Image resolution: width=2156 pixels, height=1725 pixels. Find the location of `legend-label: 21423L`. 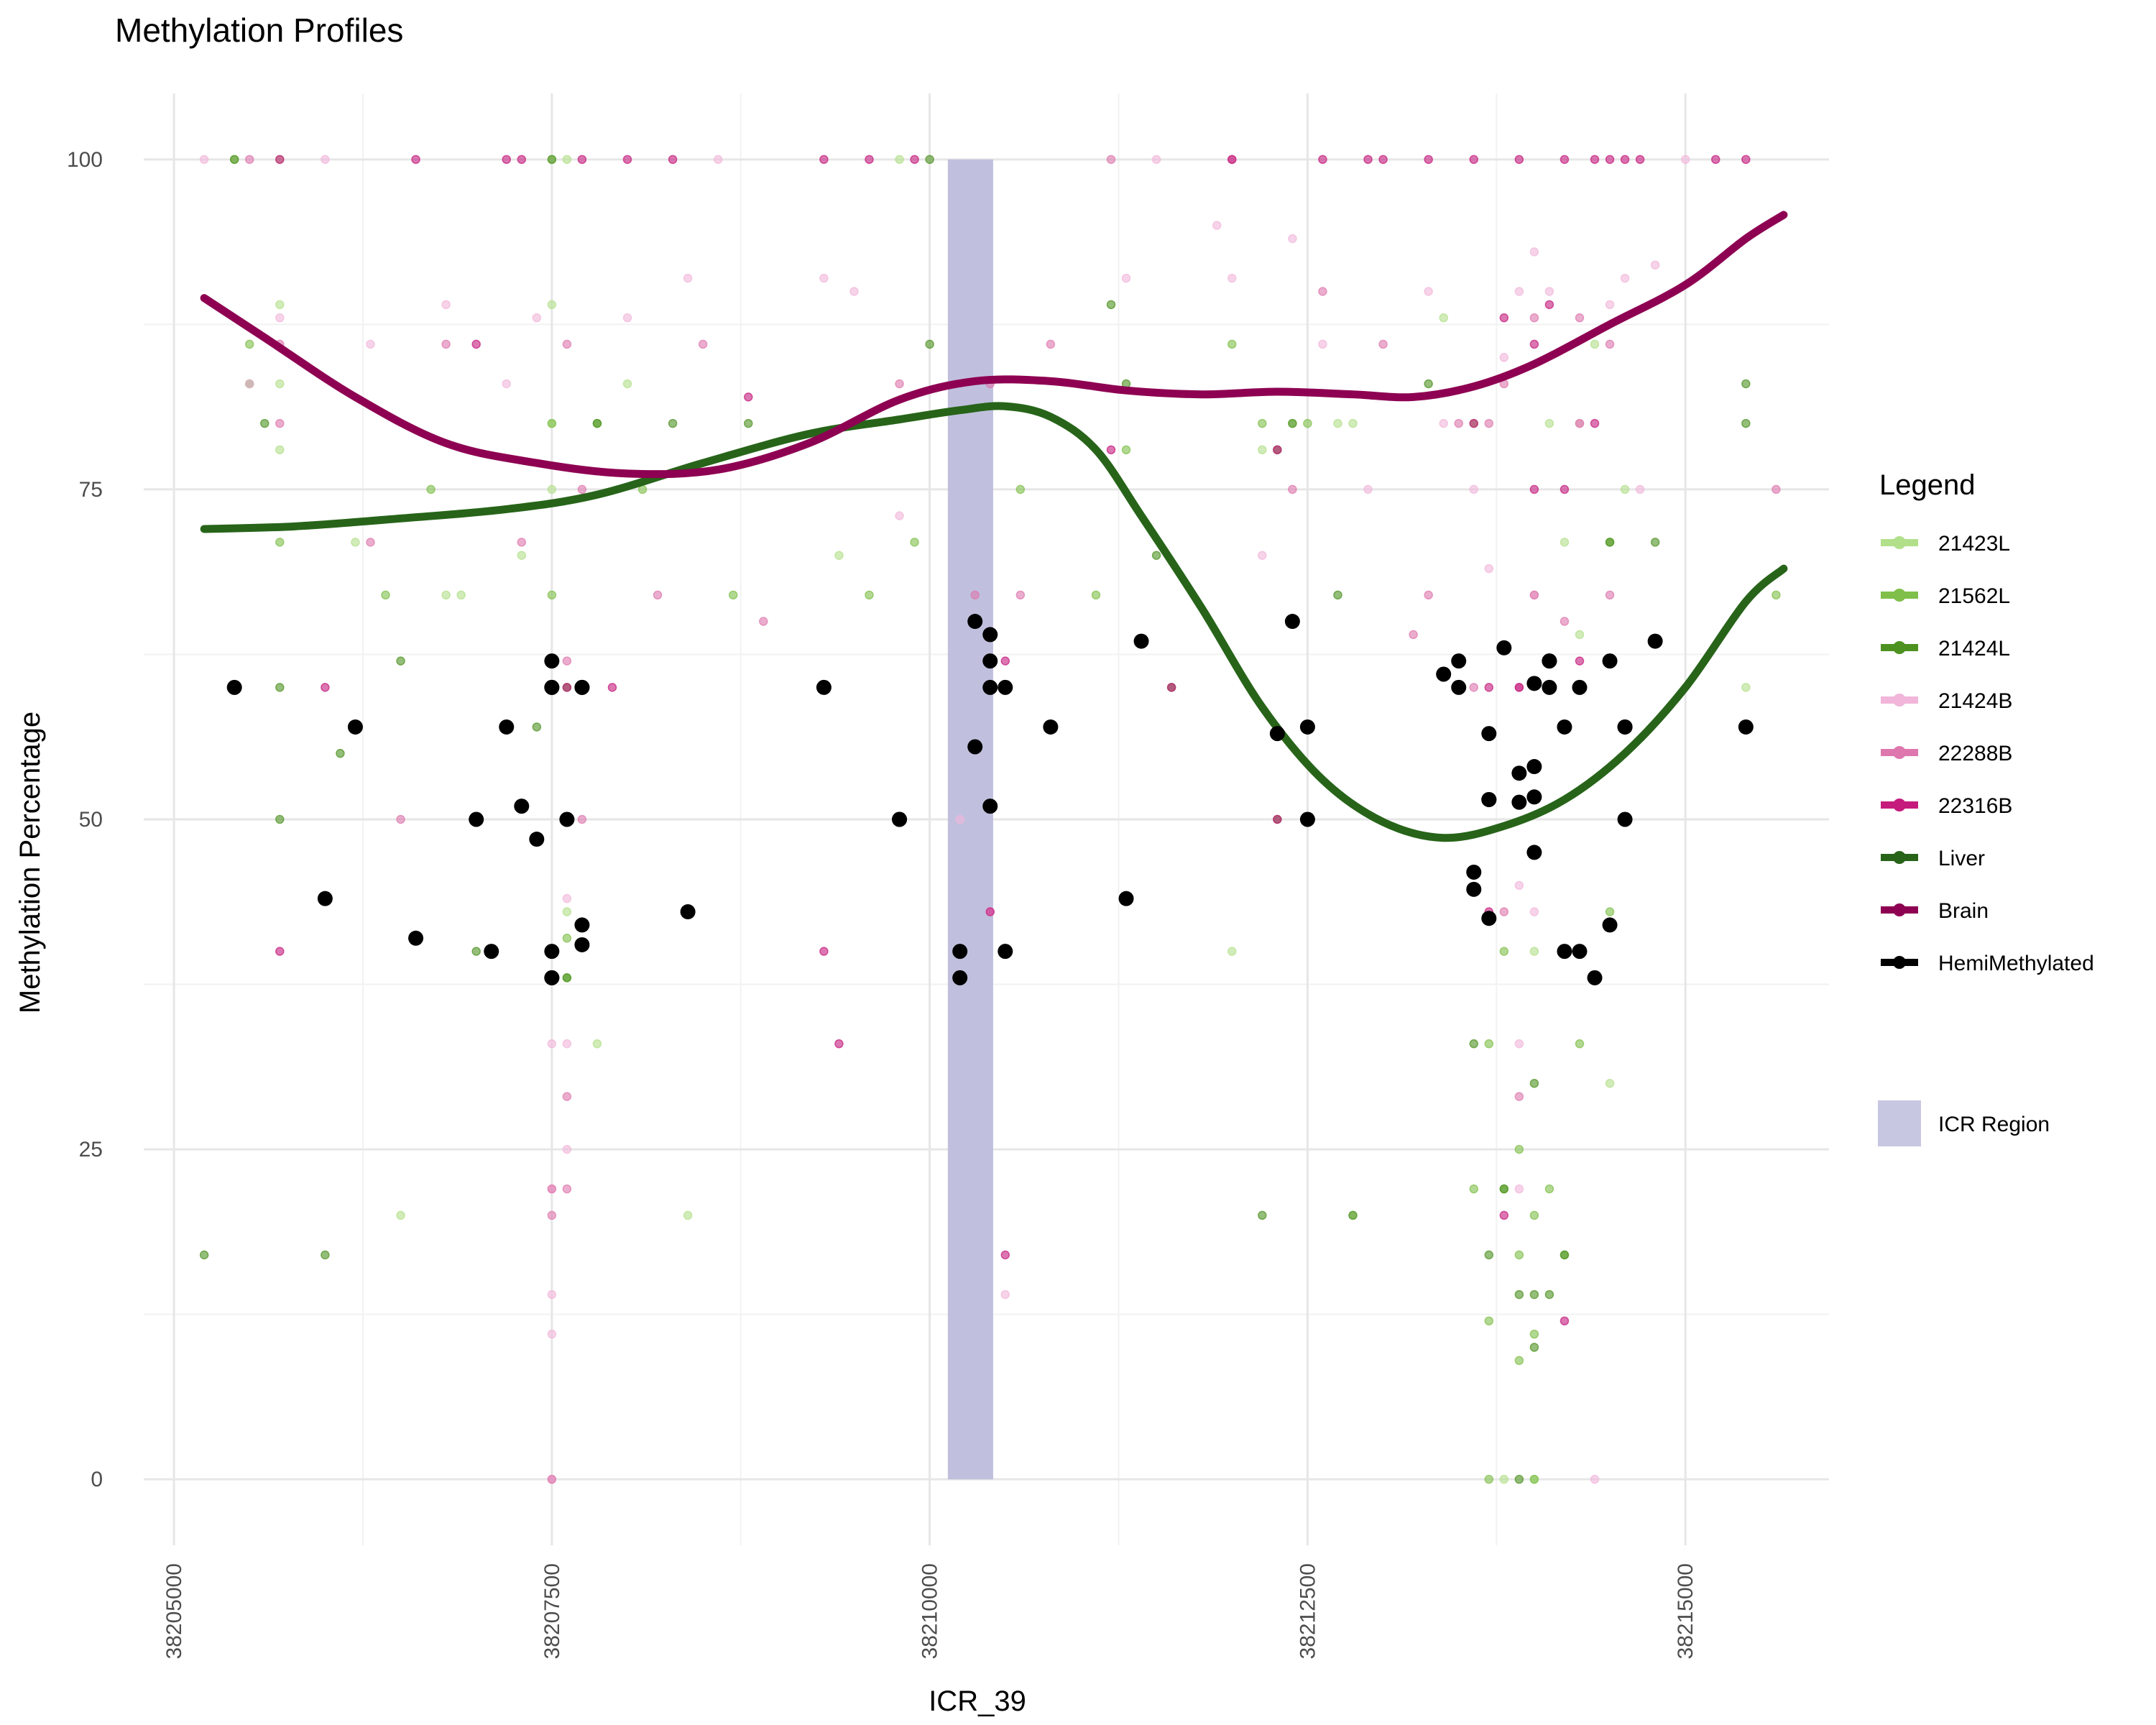

legend-label: 21423L is located at coordinates (1974, 544).